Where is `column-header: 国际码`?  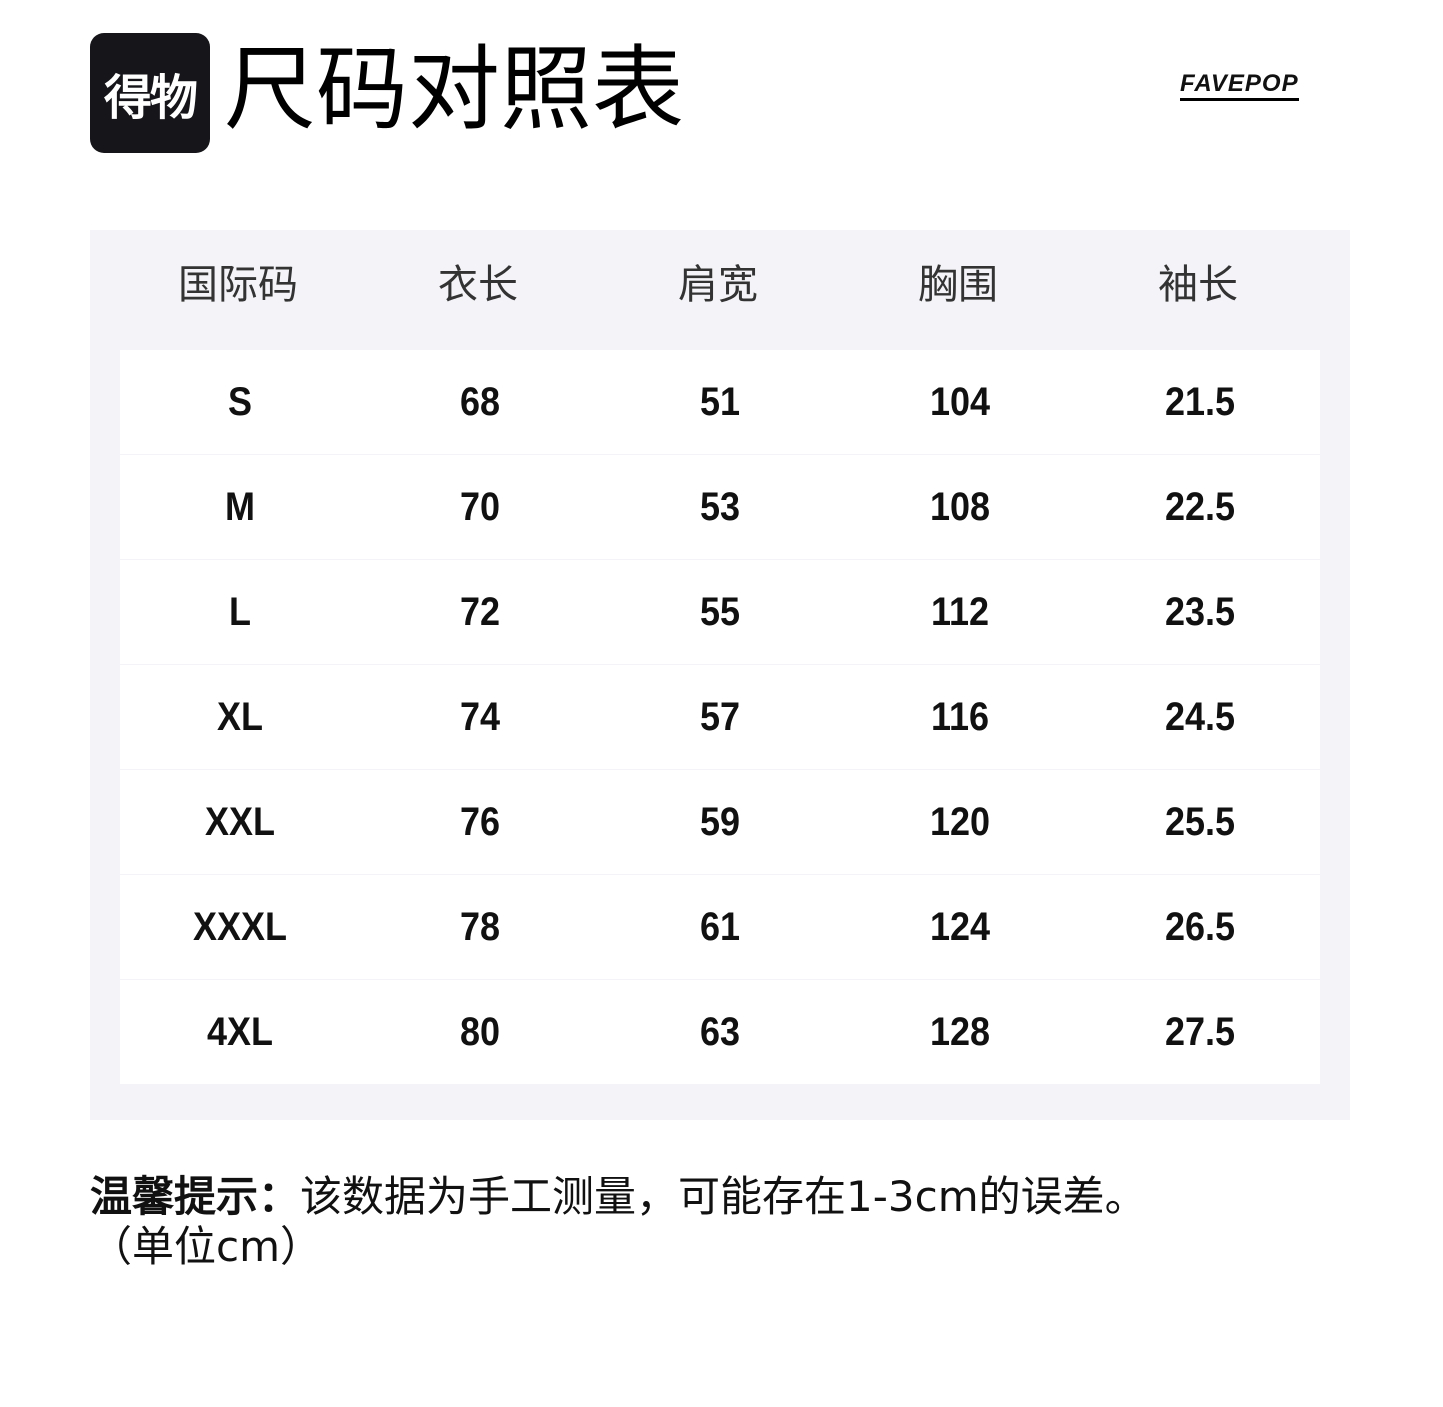
column-header: 国际码 is located at coordinates (238, 285).